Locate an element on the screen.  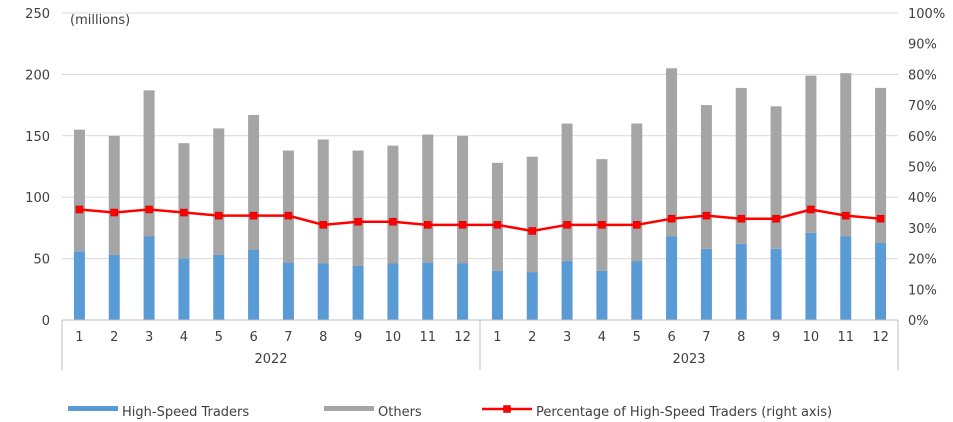
y-right-tick-label: 0% is located at coordinates (918, 321).